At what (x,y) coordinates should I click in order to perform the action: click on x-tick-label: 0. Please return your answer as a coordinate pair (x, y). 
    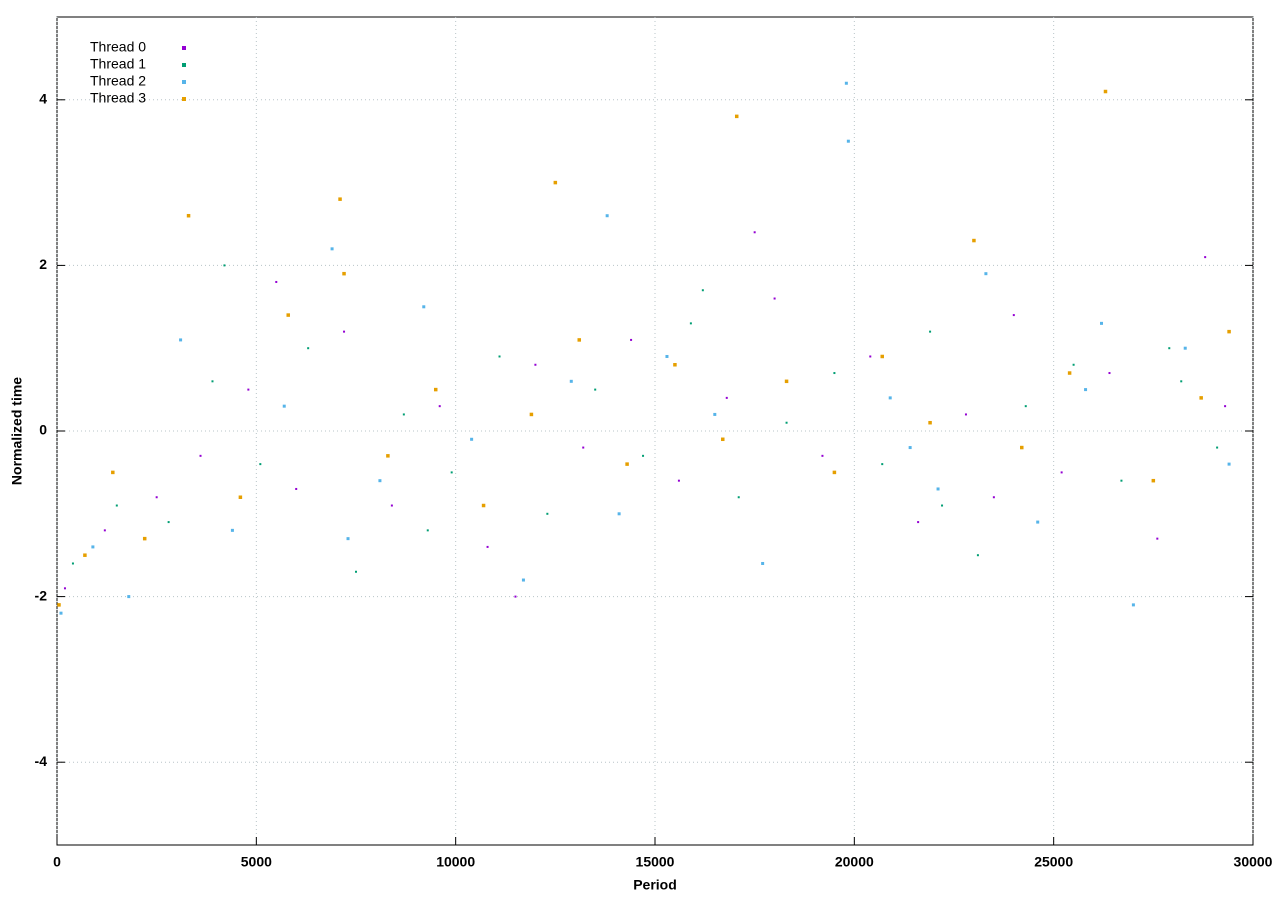
    Looking at the image, I should click on (57, 862).